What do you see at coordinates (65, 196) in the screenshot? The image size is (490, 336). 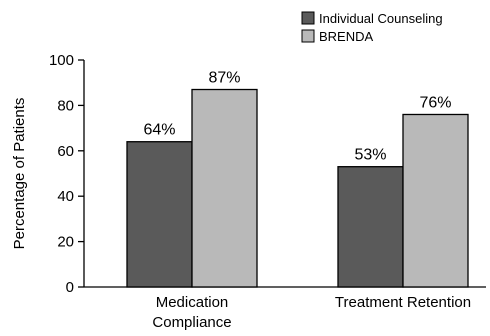 I see `y-tick-label: 40` at bounding box center [65, 196].